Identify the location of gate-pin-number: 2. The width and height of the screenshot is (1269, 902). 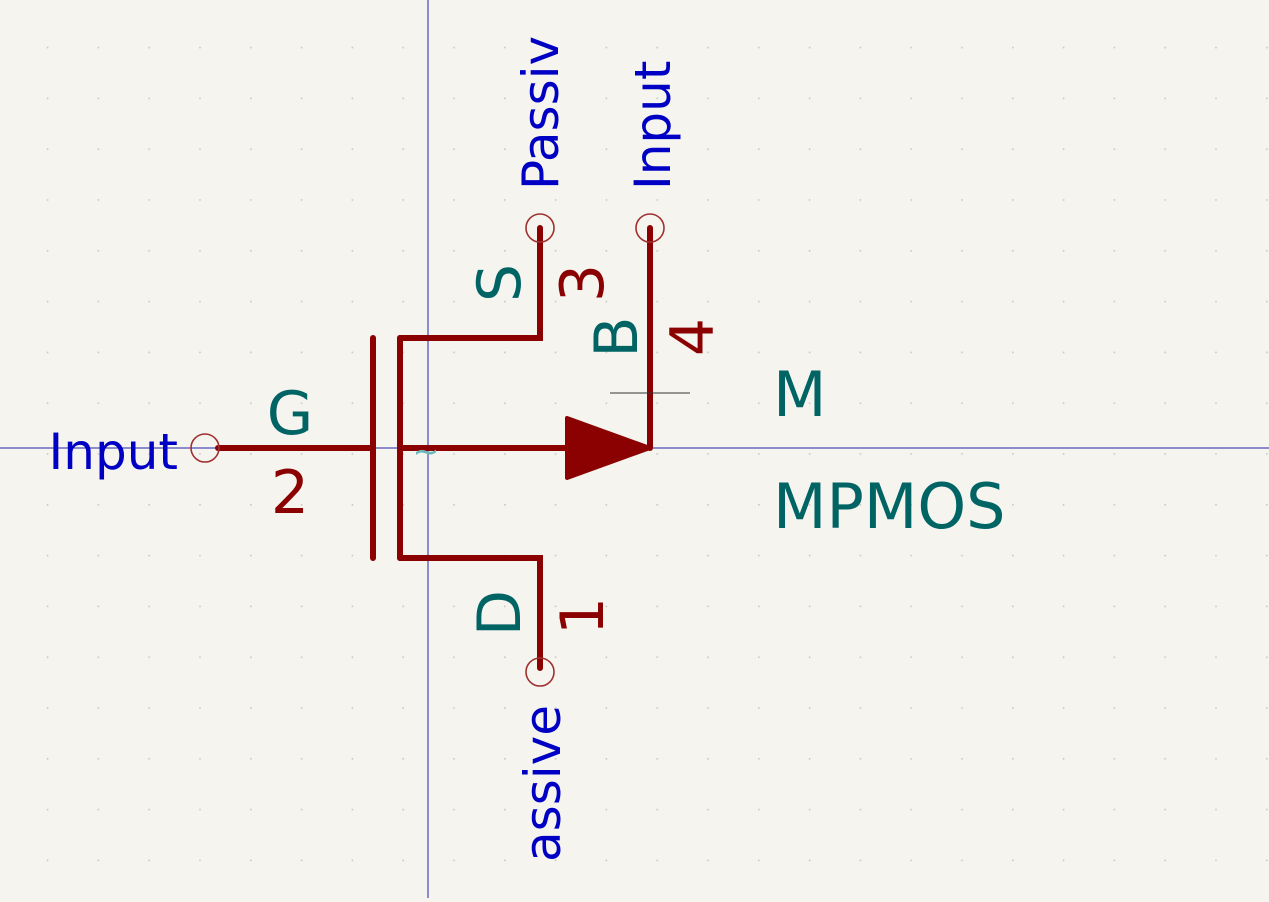
(290, 493).